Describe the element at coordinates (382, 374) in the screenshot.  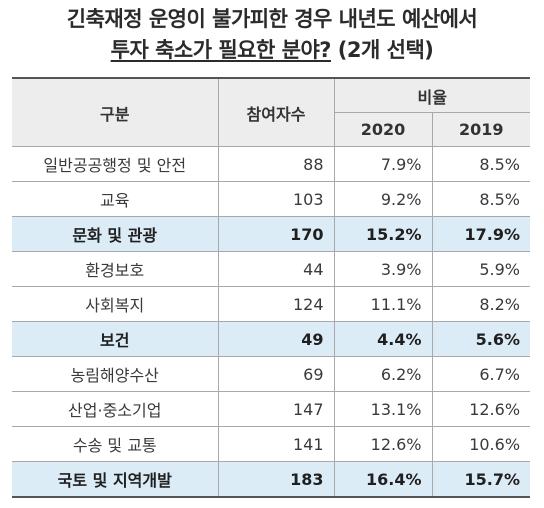
I see `cell-ratio-2020: 6.2%` at that location.